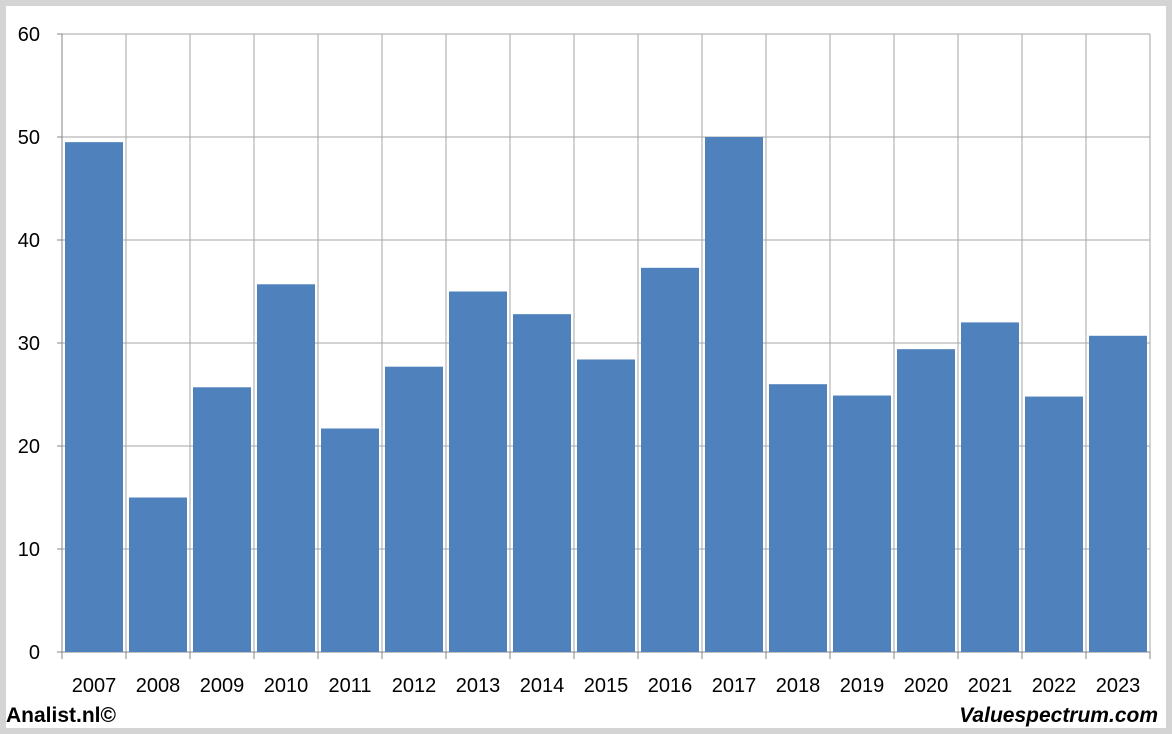  Describe the element at coordinates (1118, 686) in the screenshot. I see `x-tick-label: 2023` at that location.